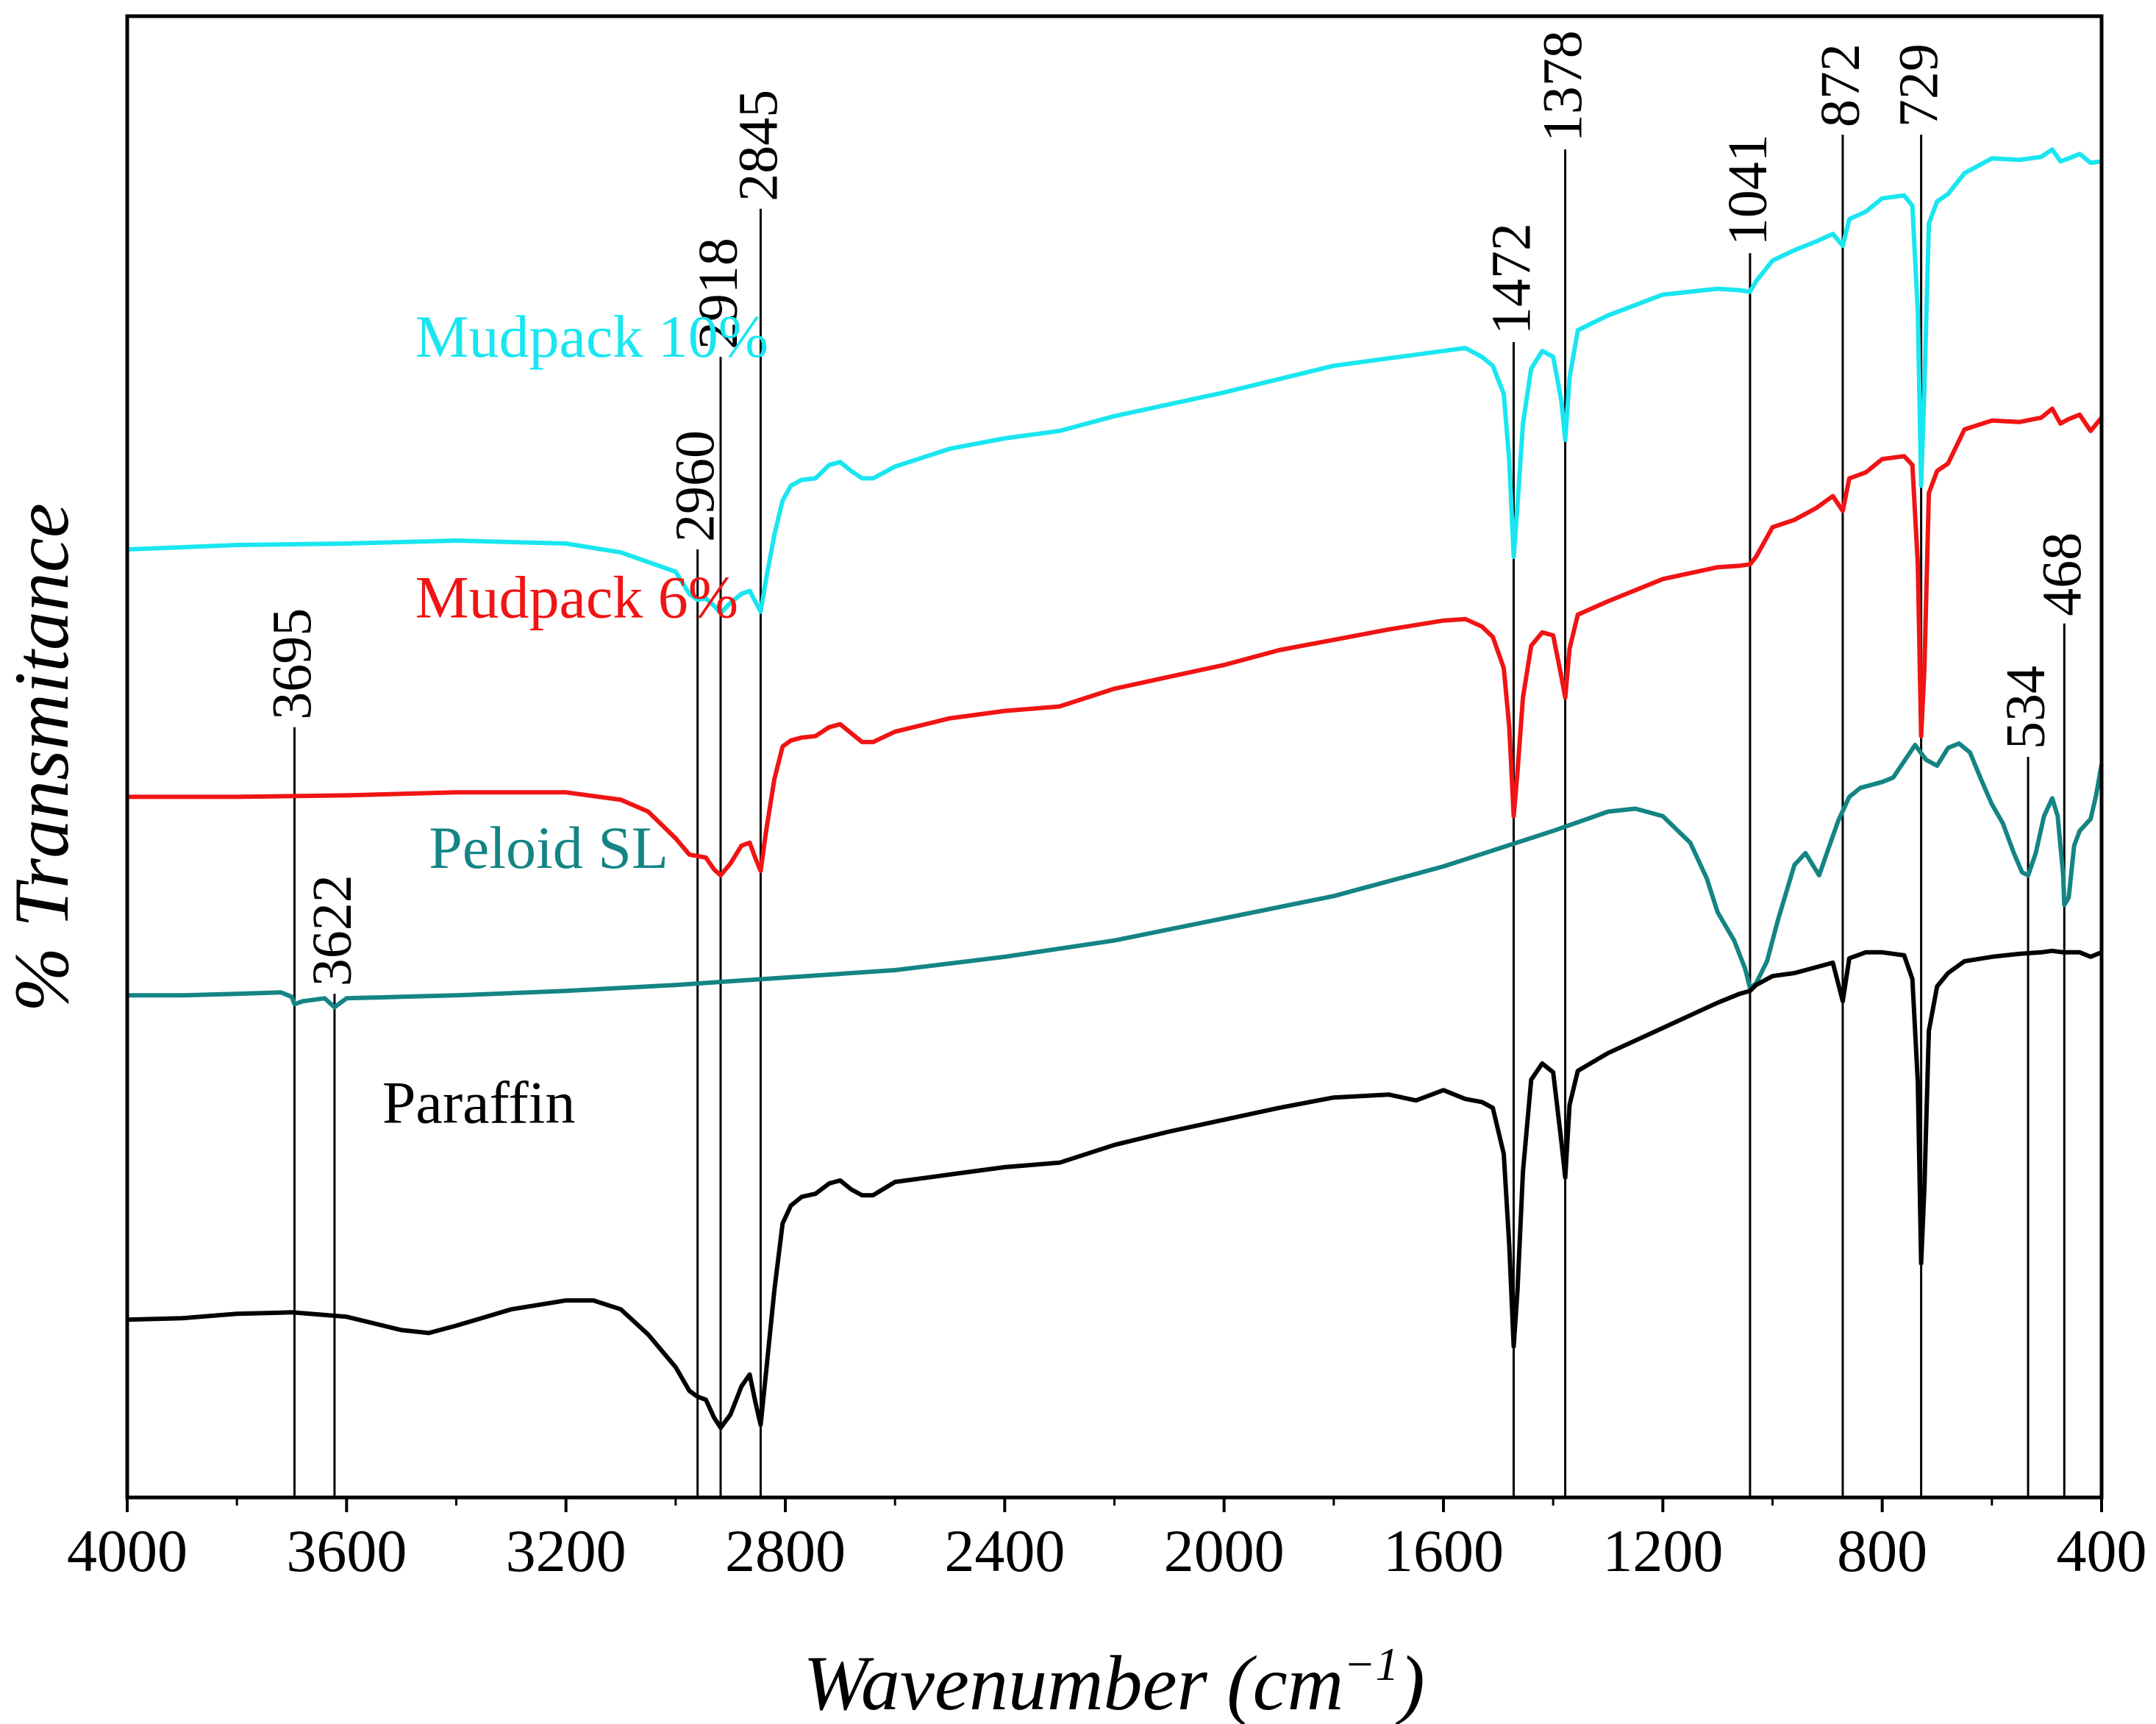 Image resolution: width=2156 pixels, height=1724 pixels. What do you see at coordinates (479, 1102) in the screenshot?
I see `series-label: Paraffin` at bounding box center [479, 1102].